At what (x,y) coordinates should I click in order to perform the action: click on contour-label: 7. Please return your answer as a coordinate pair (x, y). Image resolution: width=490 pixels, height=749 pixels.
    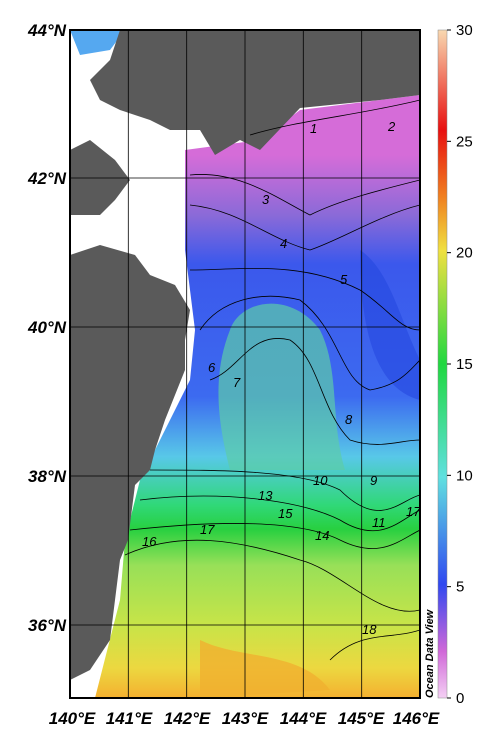
    Looking at the image, I should click on (237, 382).